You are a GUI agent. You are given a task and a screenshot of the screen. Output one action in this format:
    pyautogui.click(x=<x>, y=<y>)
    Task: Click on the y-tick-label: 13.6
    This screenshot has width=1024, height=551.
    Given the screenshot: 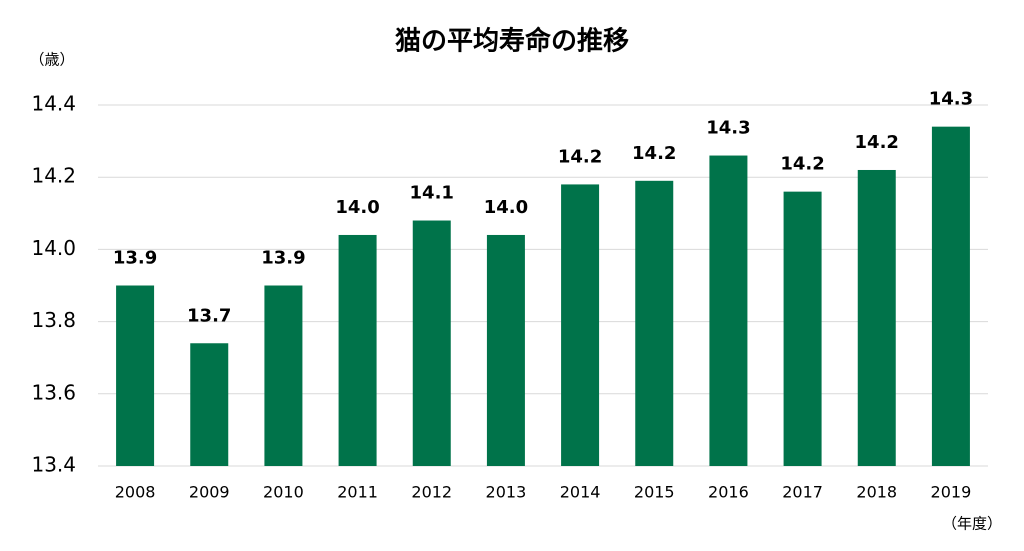 What is the action you would take?
    pyautogui.click(x=53, y=392)
    